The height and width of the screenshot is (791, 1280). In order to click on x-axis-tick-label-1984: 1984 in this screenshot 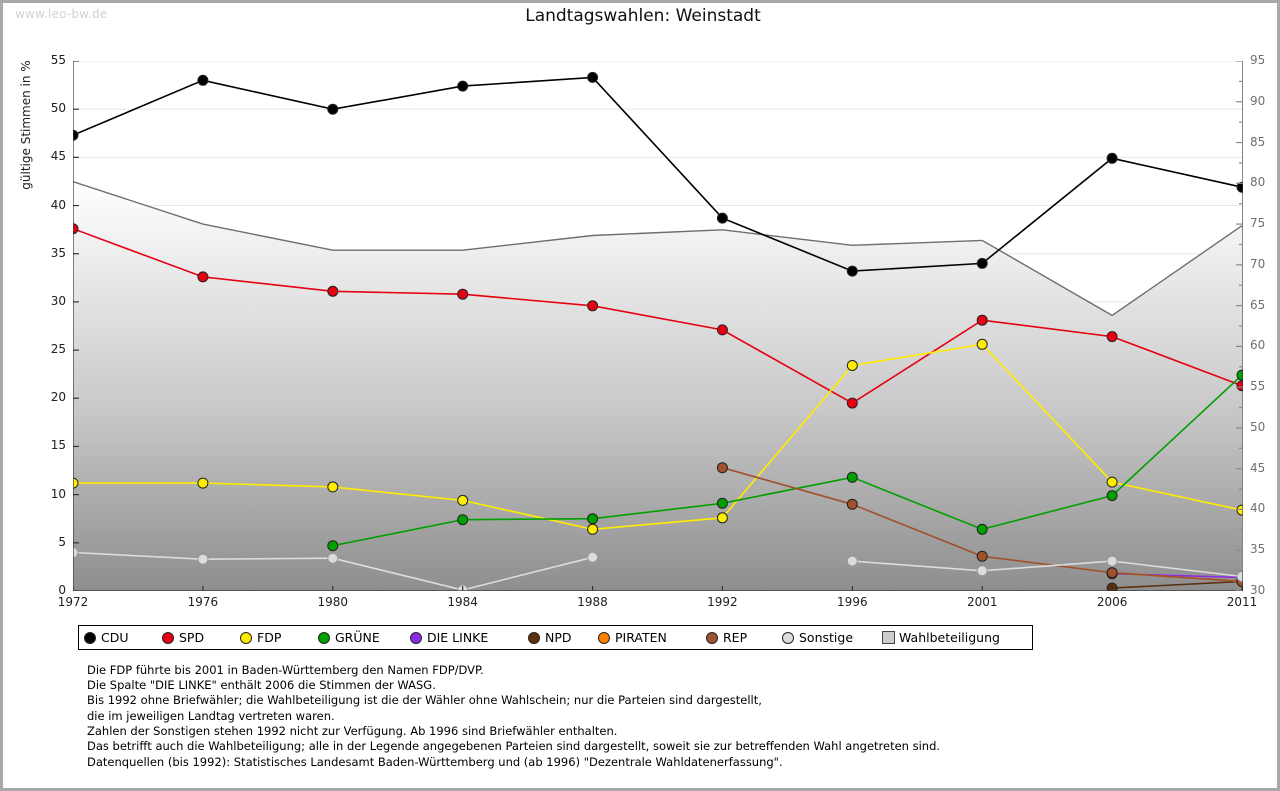, I will do `click(462, 602)`.